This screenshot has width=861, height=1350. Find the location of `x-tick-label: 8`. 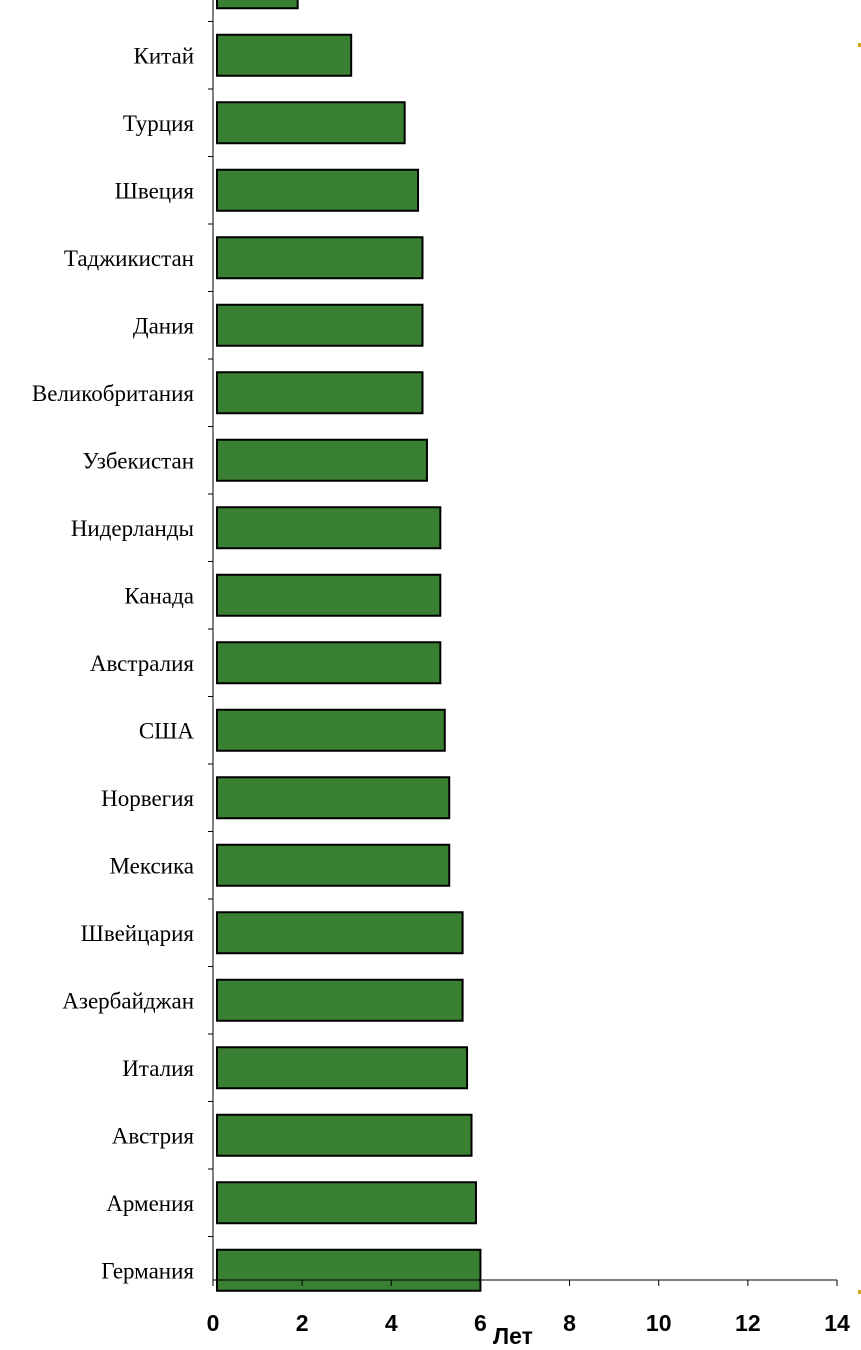

x-tick-label: 8 is located at coordinates (569, 1323).